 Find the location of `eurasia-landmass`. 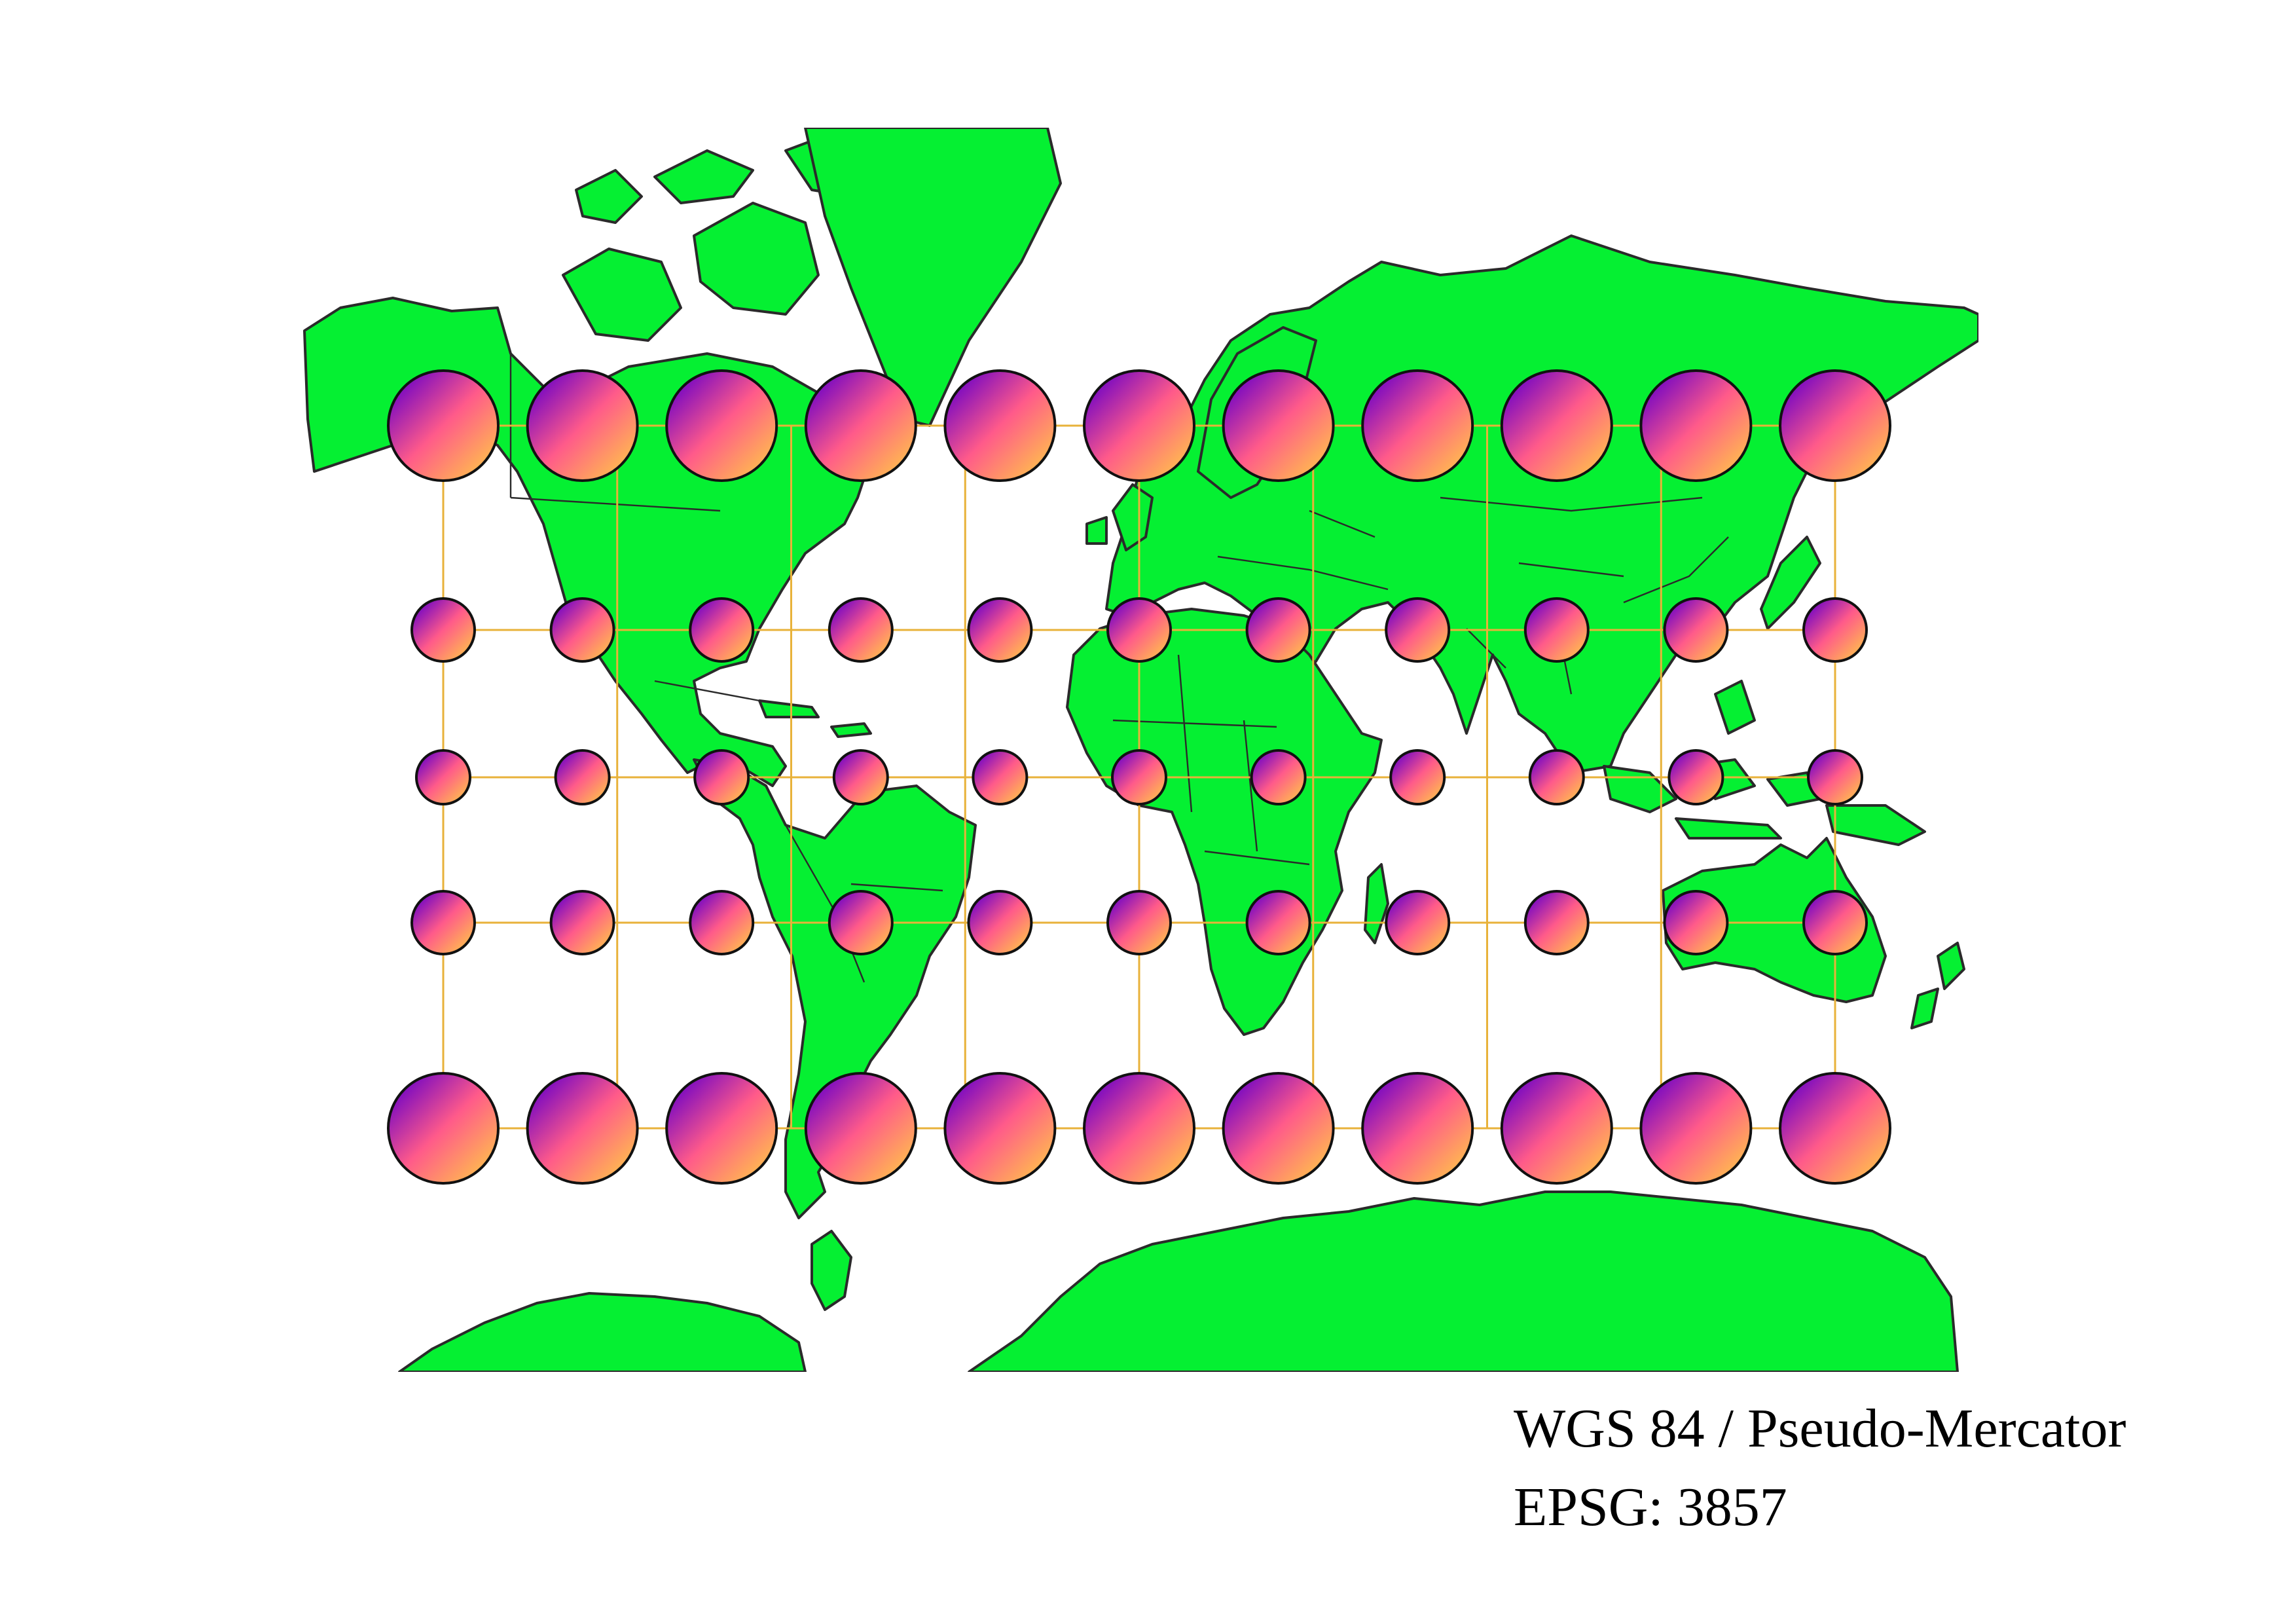

eurasia-landmass is located at coordinates (1541, 504).